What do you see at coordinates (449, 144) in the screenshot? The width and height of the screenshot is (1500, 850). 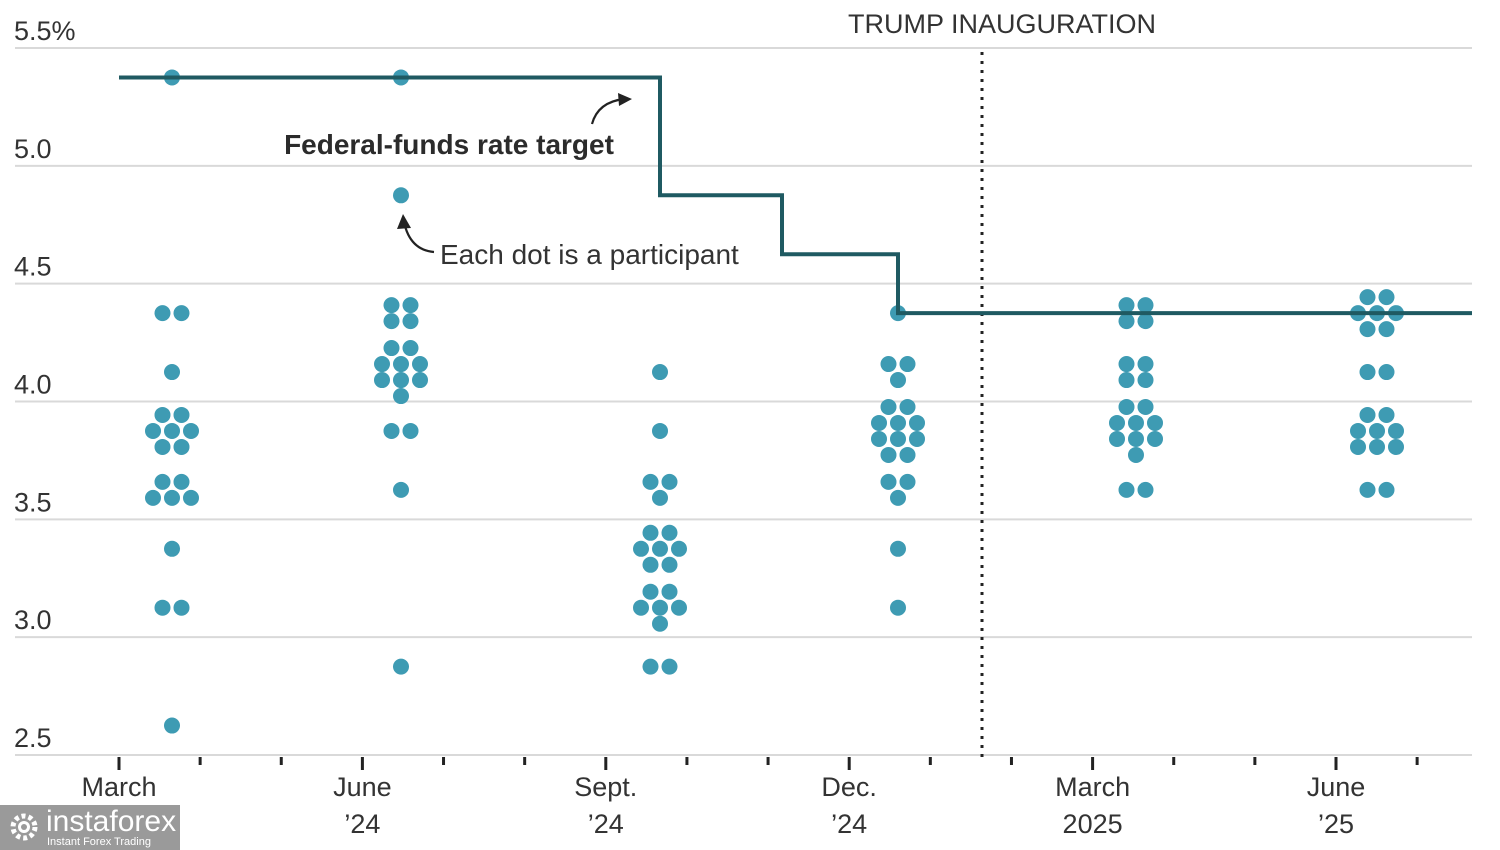 I see `rate-target-label: Federal-funds rate target` at bounding box center [449, 144].